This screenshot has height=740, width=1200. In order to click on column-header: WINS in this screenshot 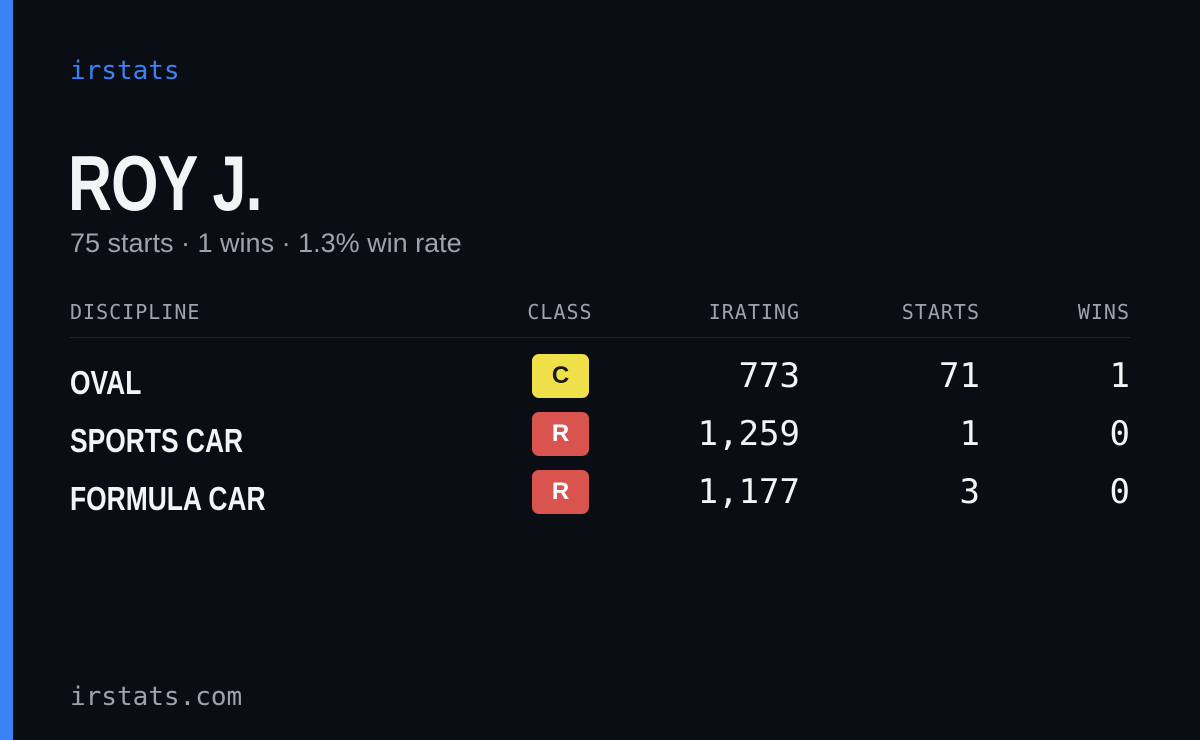, I will do `click(1103, 312)`.